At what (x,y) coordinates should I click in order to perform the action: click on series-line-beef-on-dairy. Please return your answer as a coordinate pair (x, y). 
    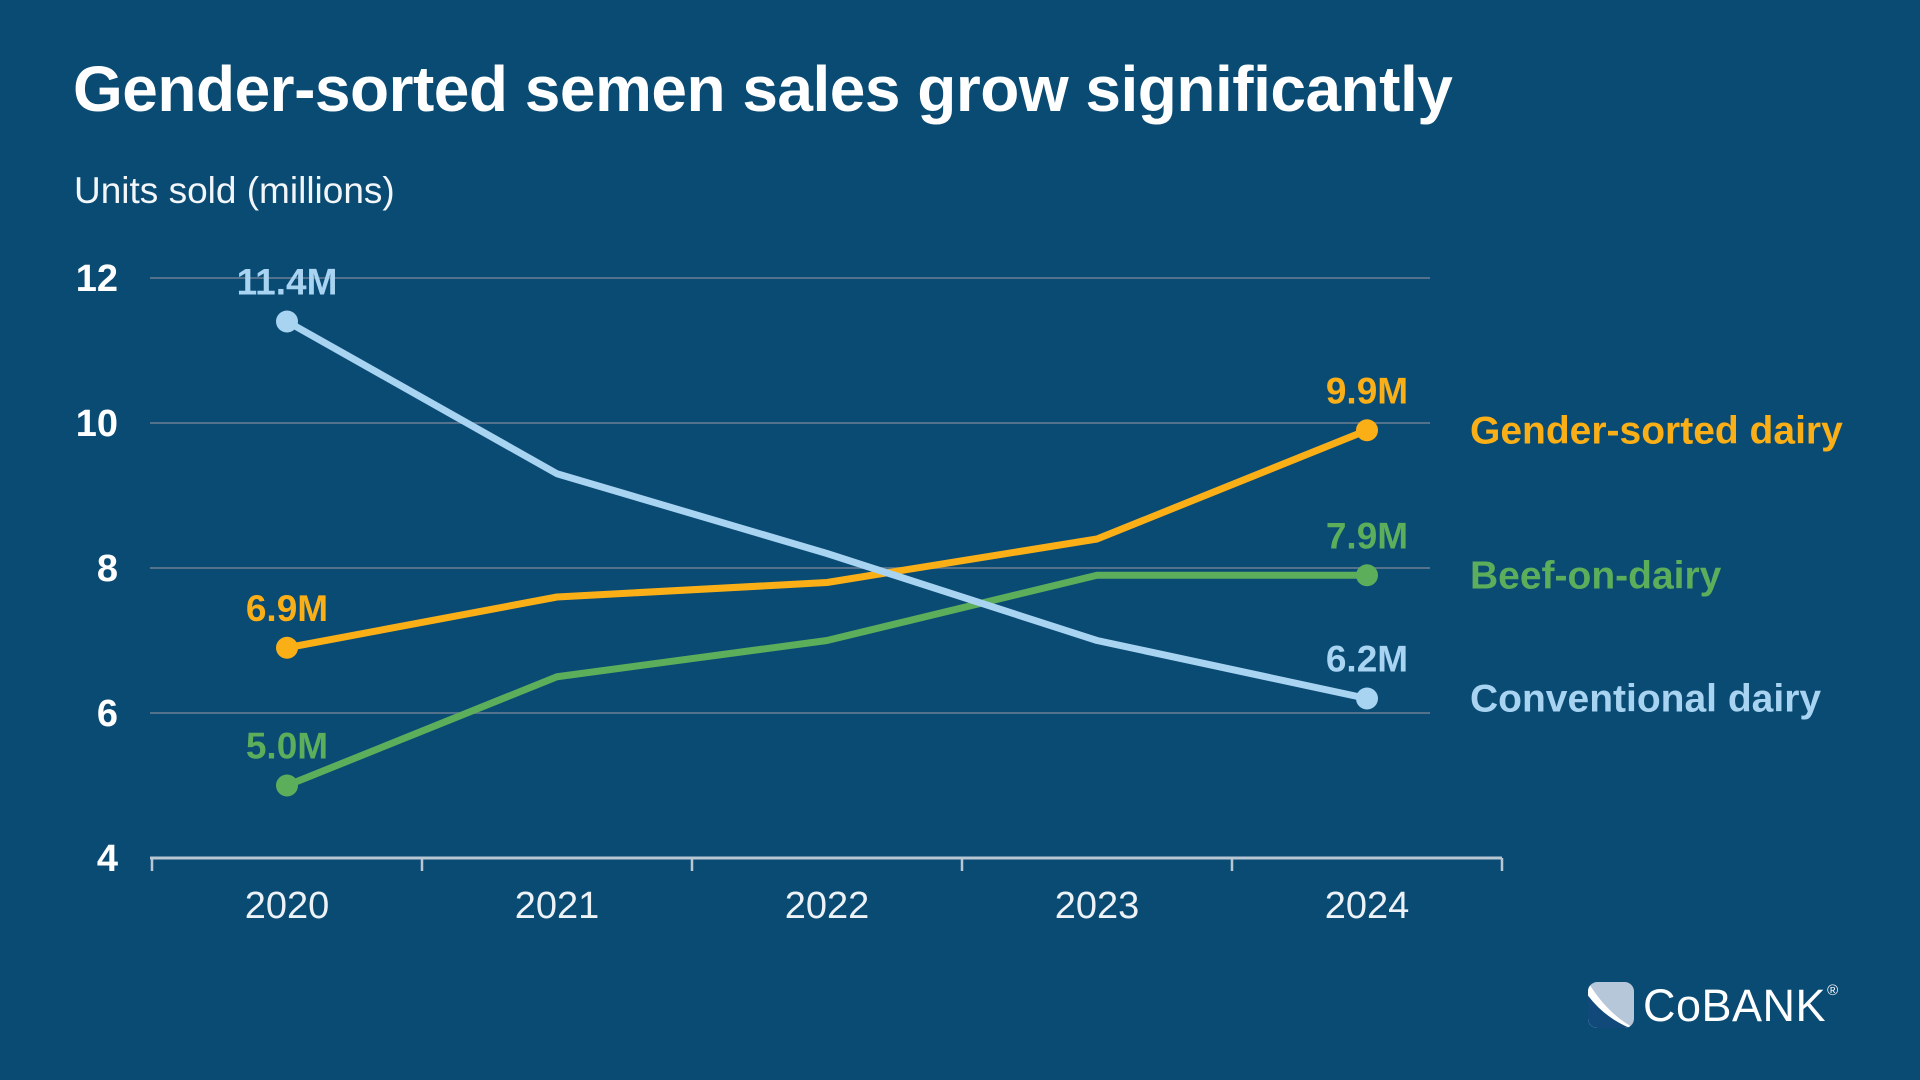
    Looking at the image, I should click on (827, 680).